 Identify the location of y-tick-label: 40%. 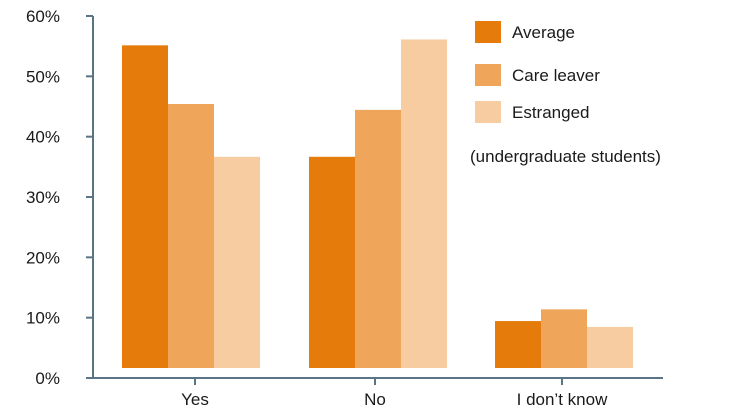
(43, 137).